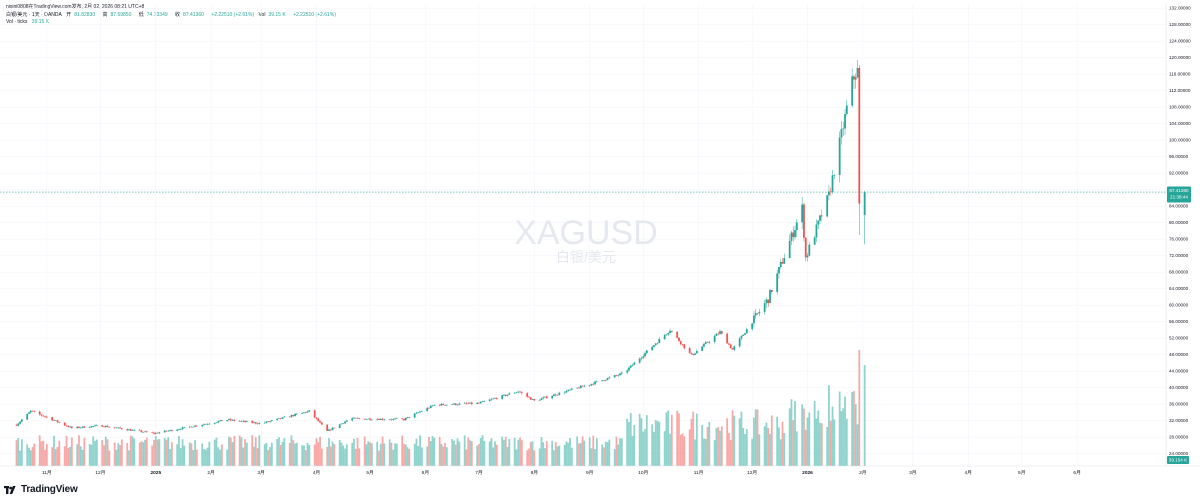 The width and height of the screenshot is (1200, 500). What do you see at coordinates (262, 15) in the screenshot?
I see `vol-label: Vol` at bounding box center [262, 15].